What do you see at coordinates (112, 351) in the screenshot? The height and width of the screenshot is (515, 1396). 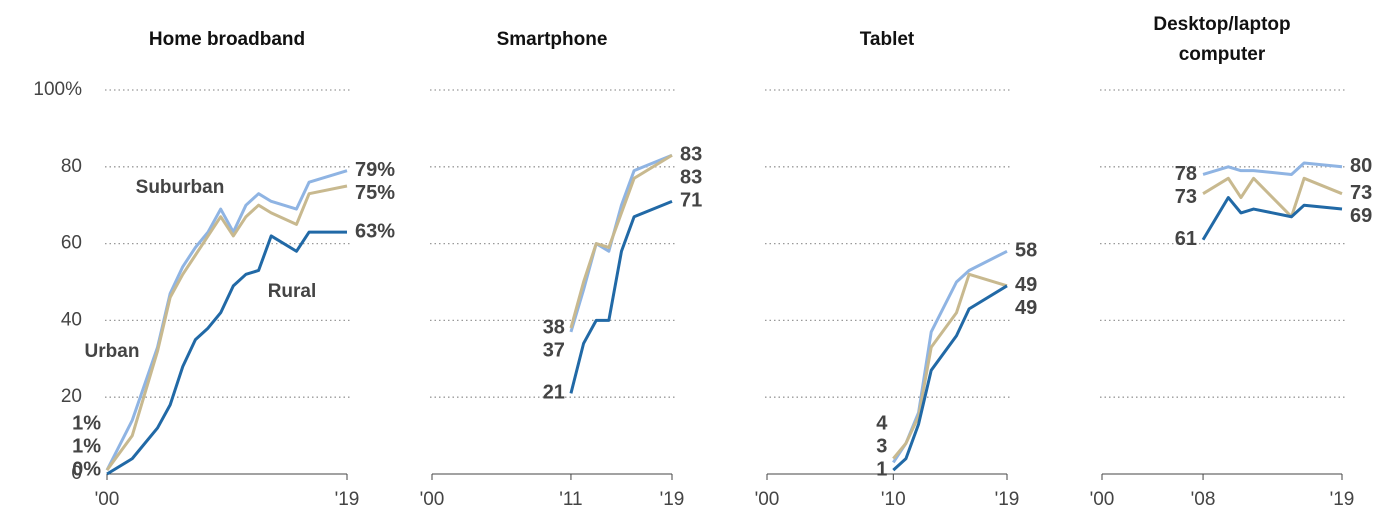 I see `series-name: Urban` at bounding box center [112, 351].